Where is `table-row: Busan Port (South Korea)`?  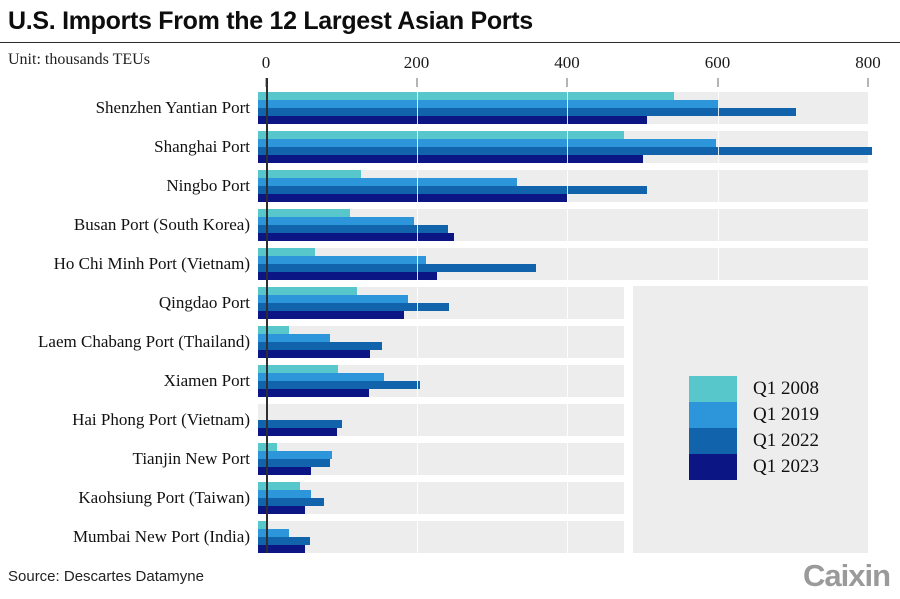
table-row: Busan Port (South Korea) is located at coordinates (450, 224).